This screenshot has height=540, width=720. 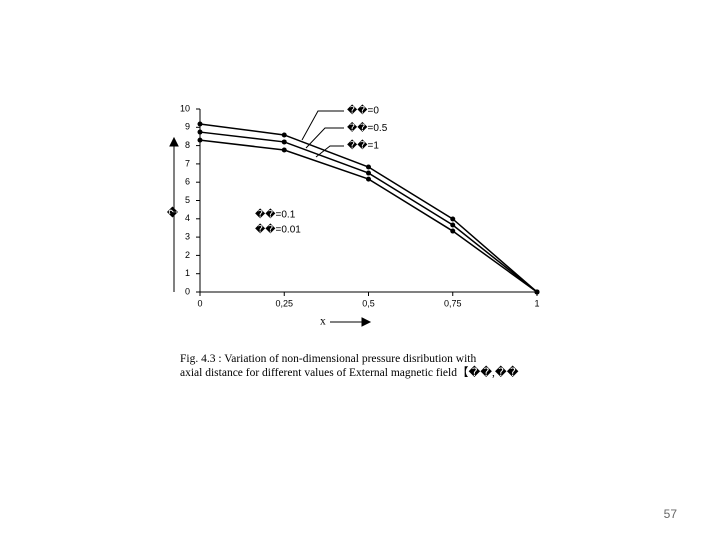 What do you see at coordinates (367, 127) in the screenshot?
I see `legend-label: ��=0.5` at bounding box center [367, 127].